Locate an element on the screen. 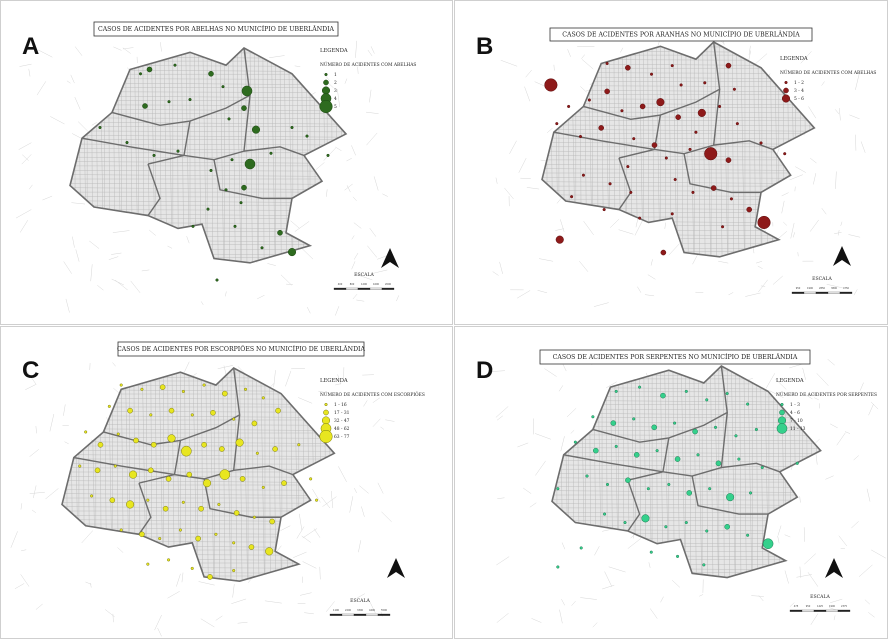 The height and width of the screenshot is (639, 888). municipality-boundary is located at coordinates (686, 472).